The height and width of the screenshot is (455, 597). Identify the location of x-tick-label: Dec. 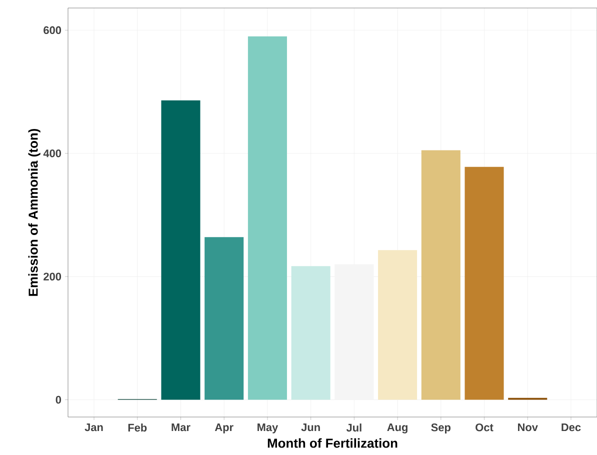
(571, 428).